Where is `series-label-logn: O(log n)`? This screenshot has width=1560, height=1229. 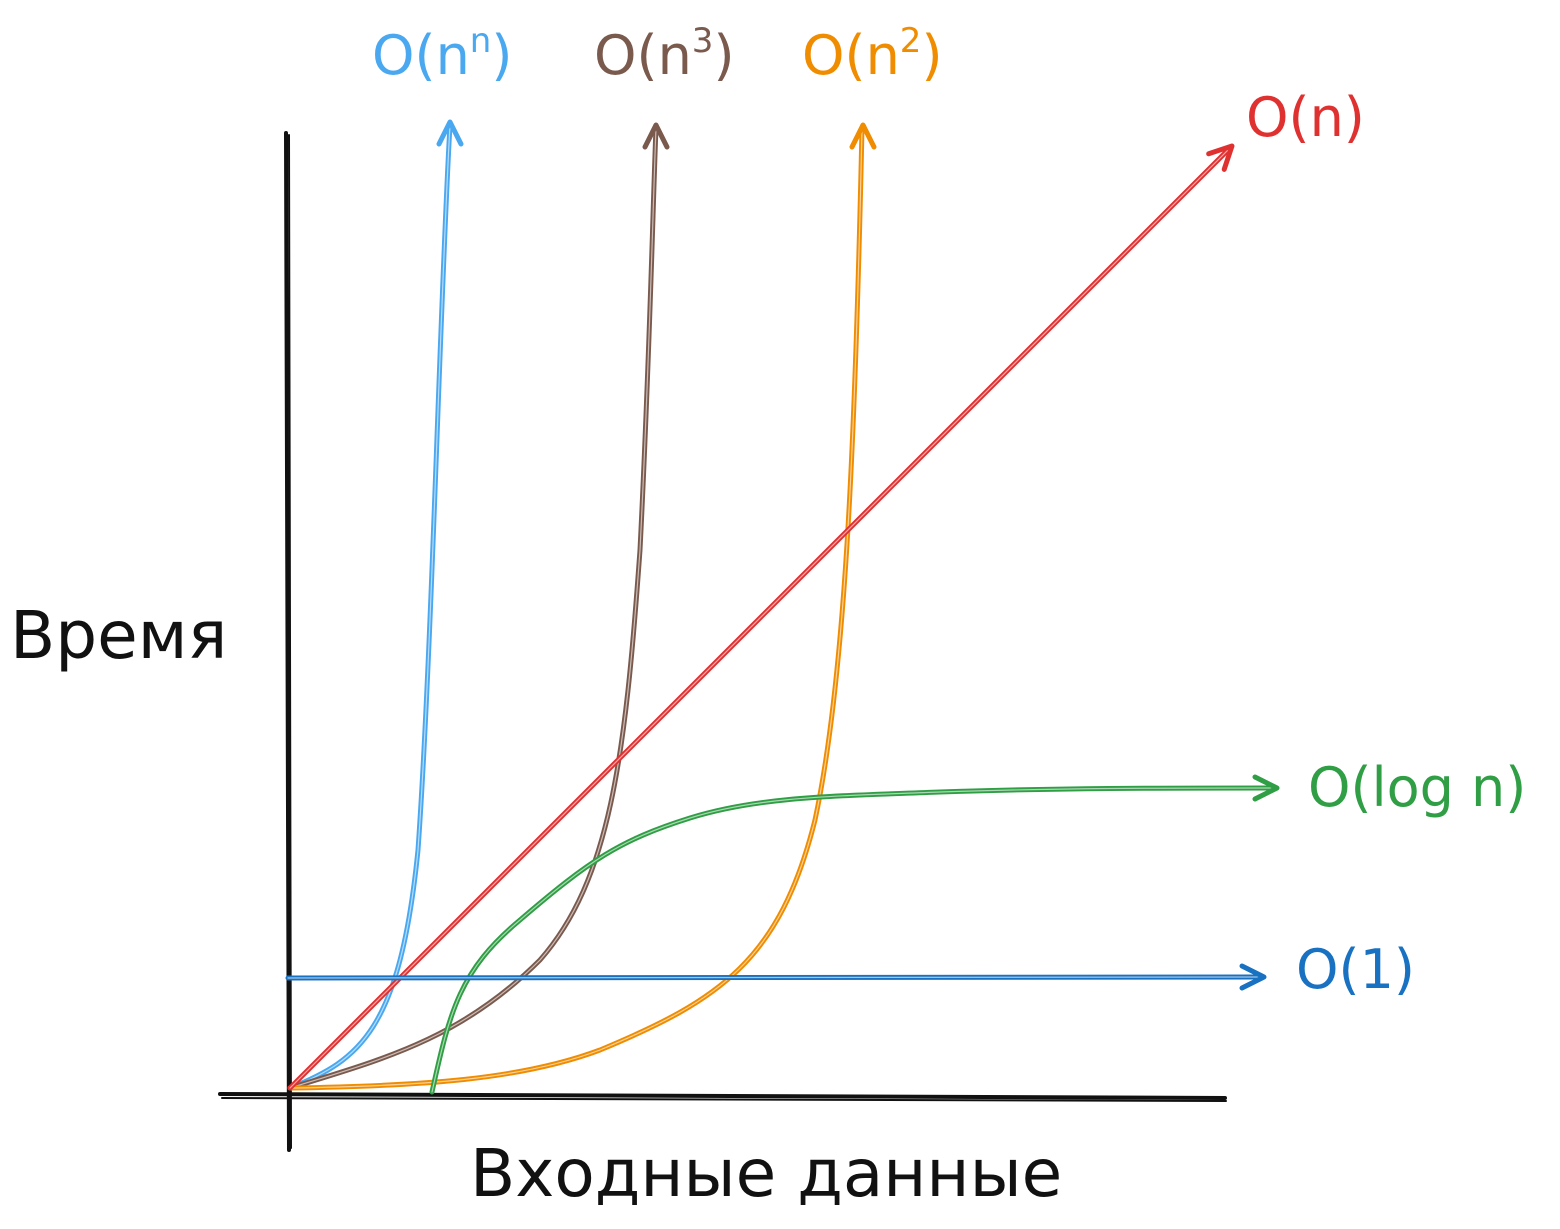 series-label-logn: O(log n) is located at coordinates (1417, 787).